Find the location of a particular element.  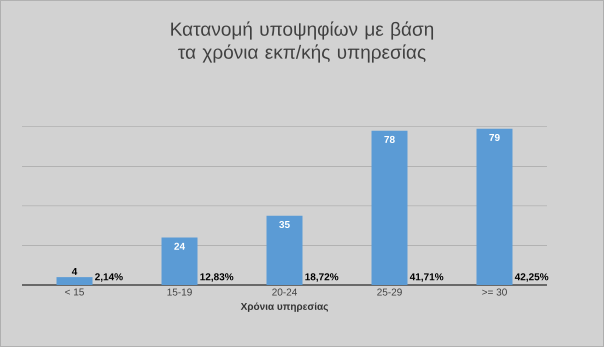

data-label: 78 is located at coordinates (389, 139).